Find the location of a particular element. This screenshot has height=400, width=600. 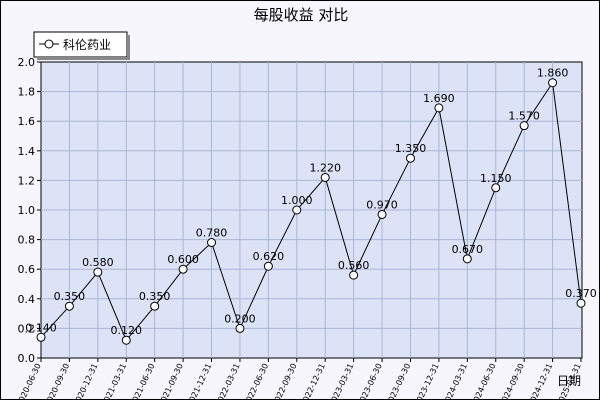

x-tick-label: 2022-06-30 is located at coordinates (256, 380).